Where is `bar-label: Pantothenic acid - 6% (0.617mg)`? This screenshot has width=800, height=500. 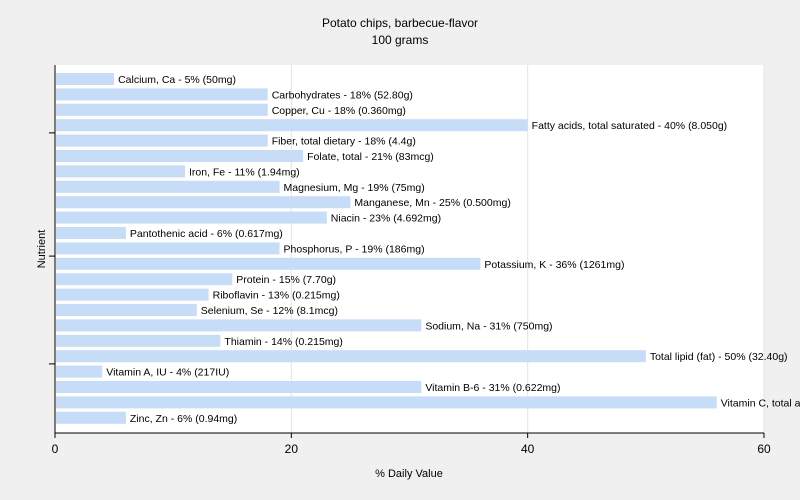
bar-label: Pantothenic acid - 6% (0.617mg) is located at coordinates (206, 234).